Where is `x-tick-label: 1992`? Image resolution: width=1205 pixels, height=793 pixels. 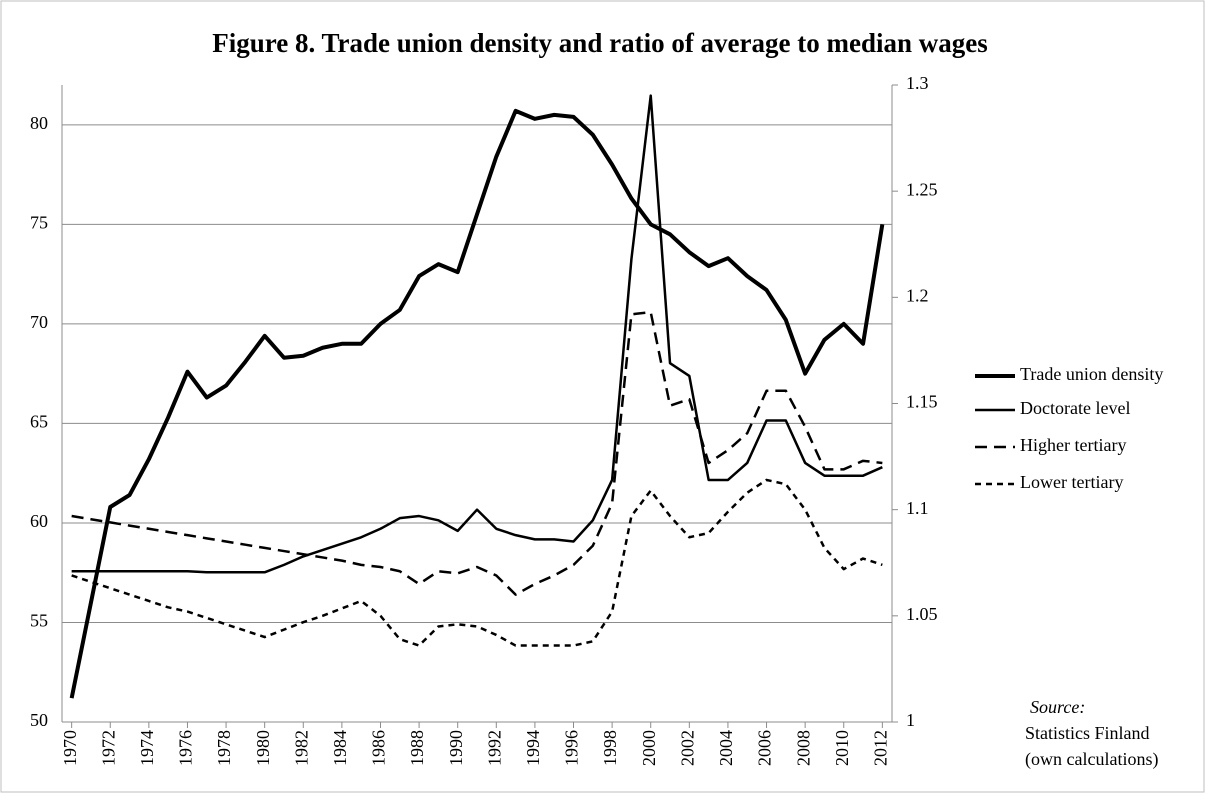
x-tick-label: 1992 is located at coordinates (494, 748).